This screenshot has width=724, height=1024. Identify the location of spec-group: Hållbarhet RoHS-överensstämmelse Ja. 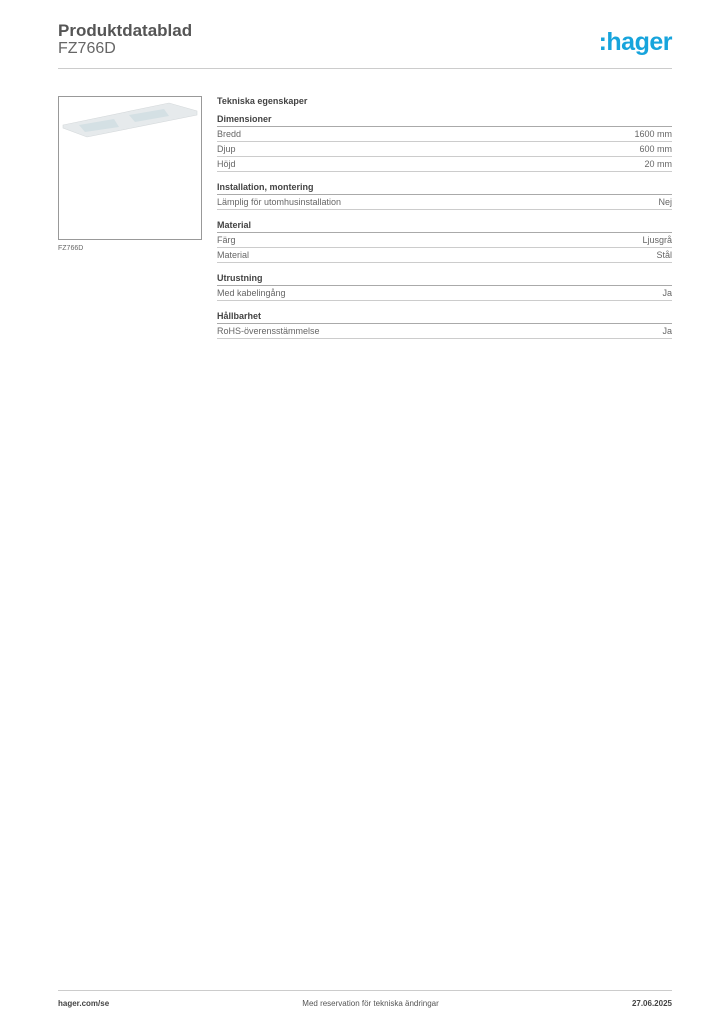
(444, 325).